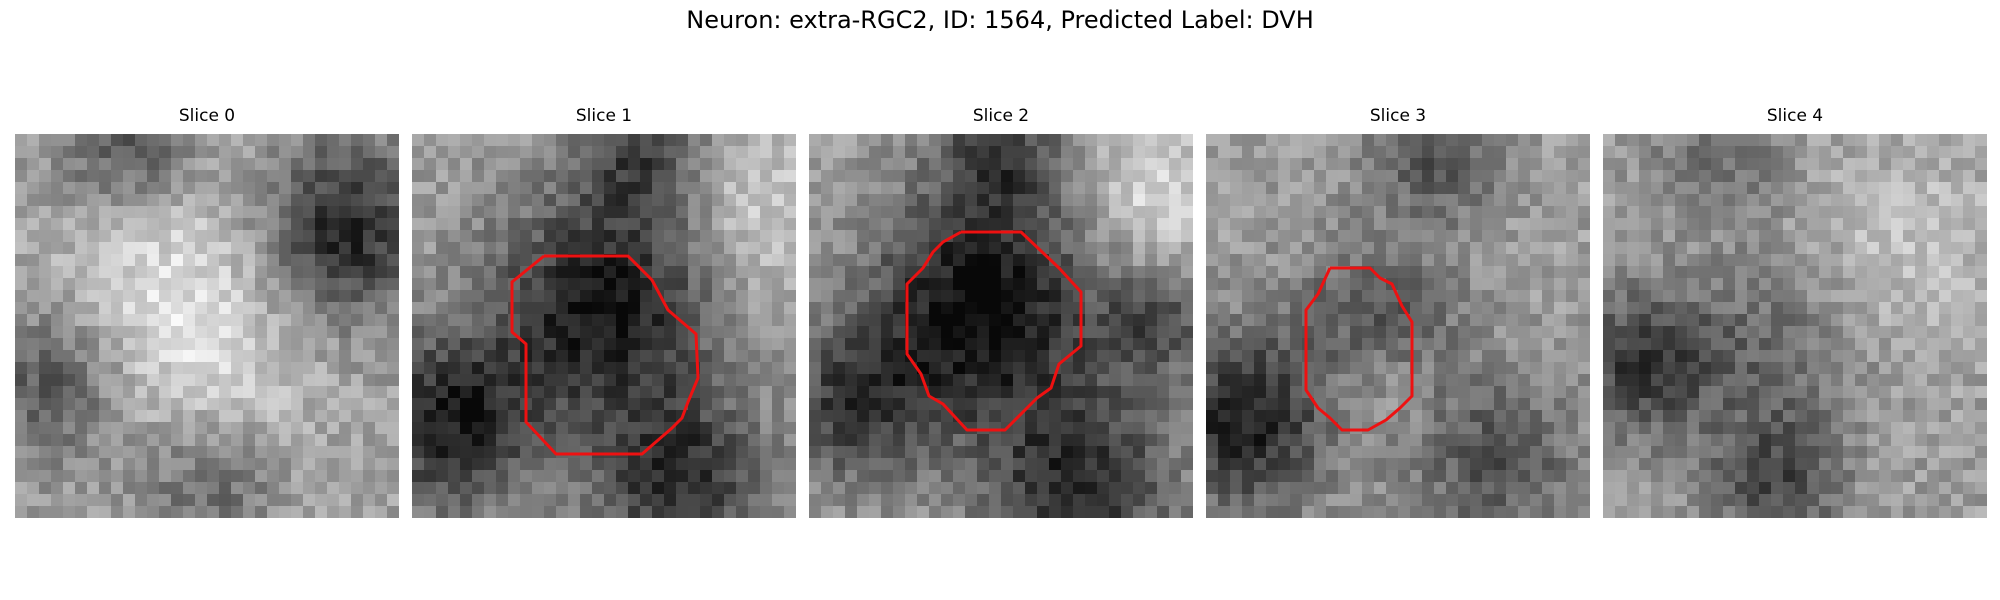 The image size is (2000, 600). What do you see at coordinates (1795, 116) in the screenshot?
I see `slice-title-4: Slice 4` at bounding box center [1795, 116].